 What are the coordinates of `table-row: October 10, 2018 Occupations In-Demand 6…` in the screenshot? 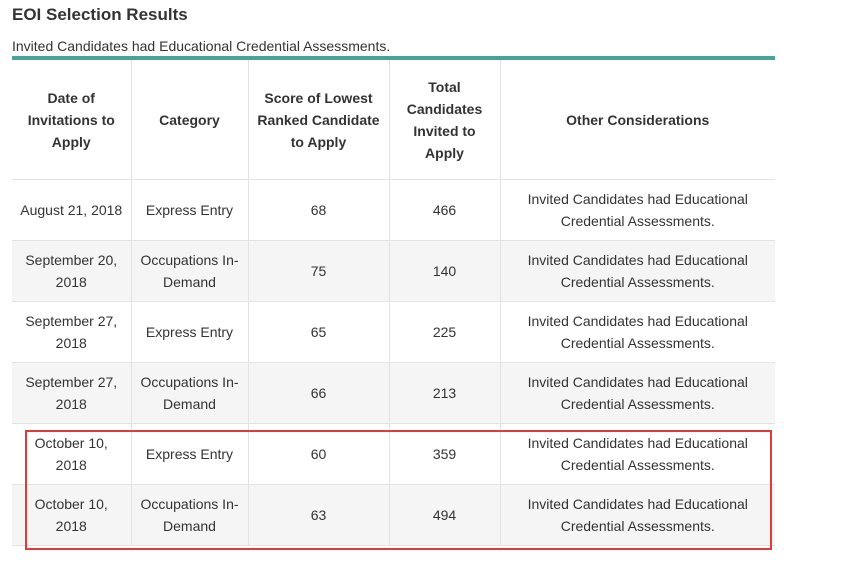 It's located at (393, 515).